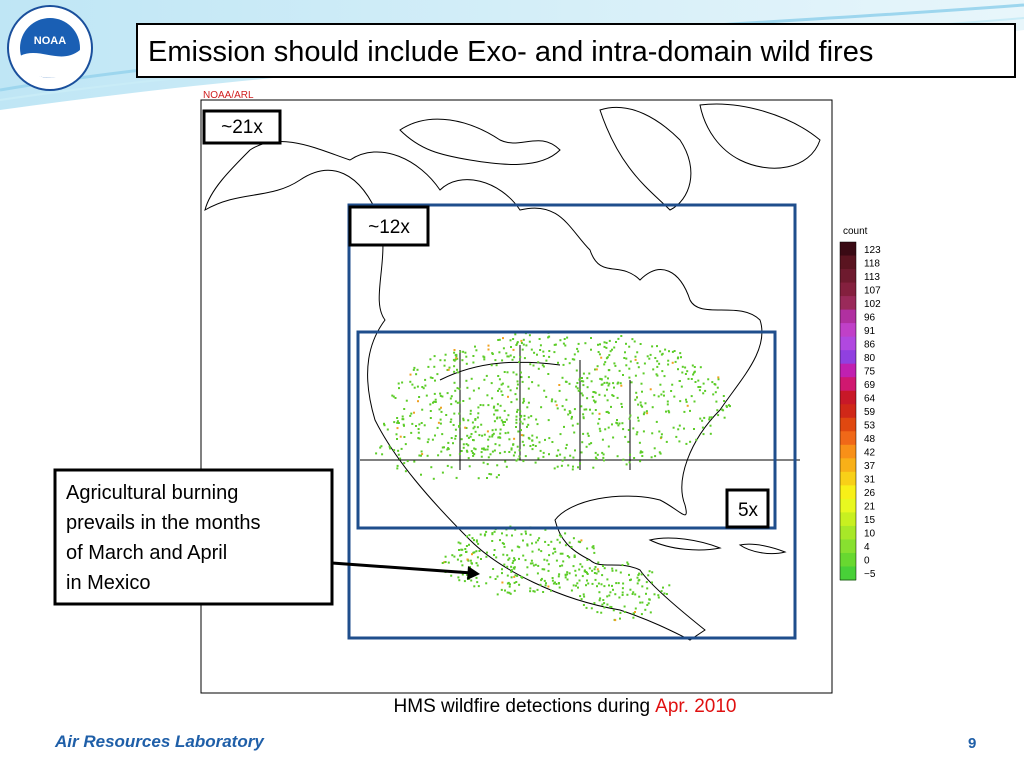 This screenshot has width=1024, height=768. Describe the element at coordinates (870, 480) in the screenshot. I see `colorbar-label: 31` at that location.